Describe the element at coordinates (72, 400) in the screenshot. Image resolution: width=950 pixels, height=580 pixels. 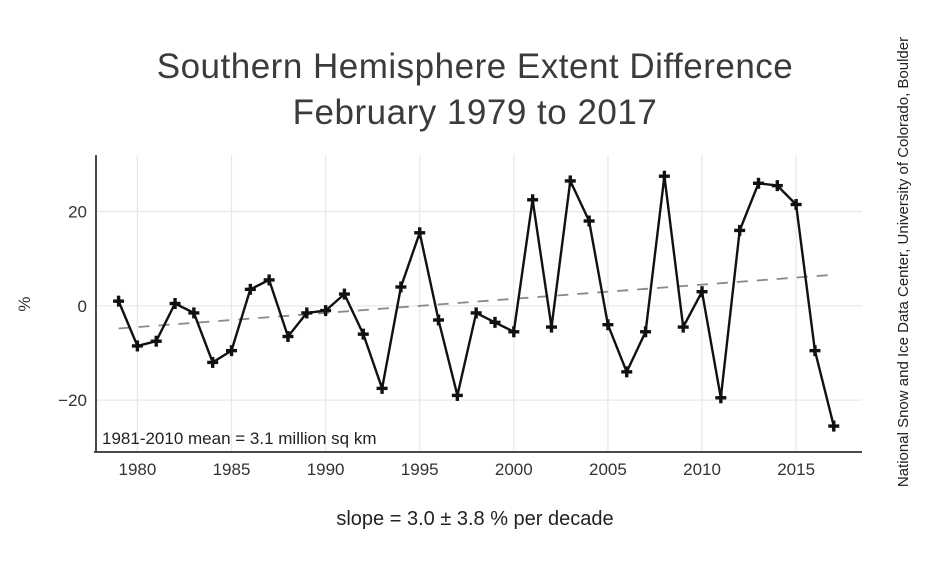
I see `y-tick-label--20: −20` at that location.